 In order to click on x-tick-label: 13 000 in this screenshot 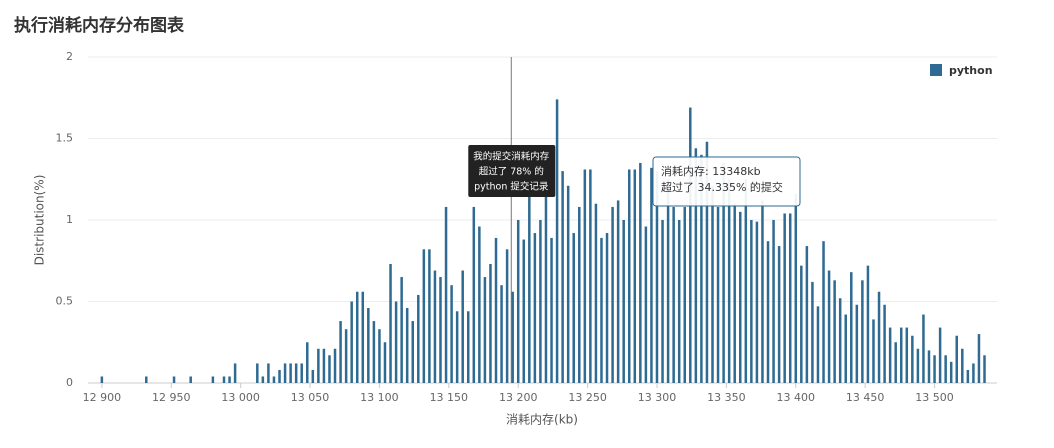, I will do `click(240, 397)`.